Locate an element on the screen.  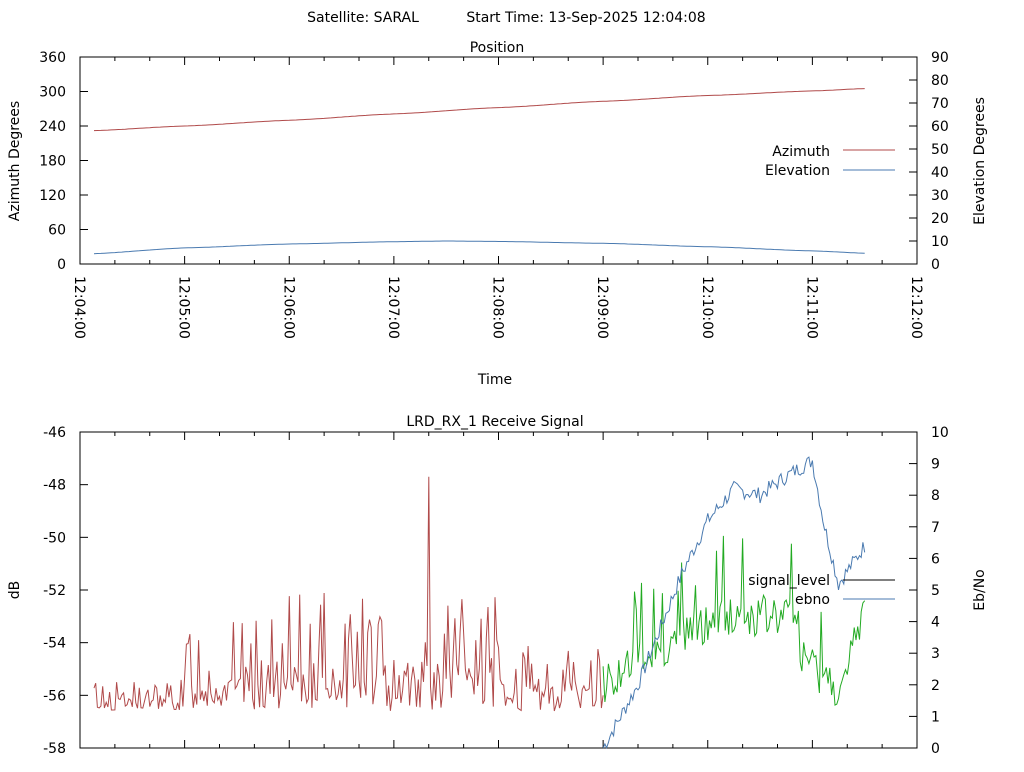
ebno-axis-tick-label-4: 4 is located at coordinates (935, 623).